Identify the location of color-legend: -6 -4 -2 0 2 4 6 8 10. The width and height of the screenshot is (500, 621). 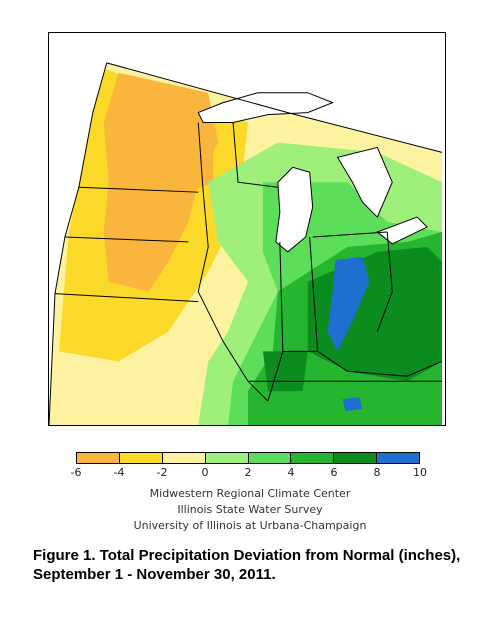
(248, 472).